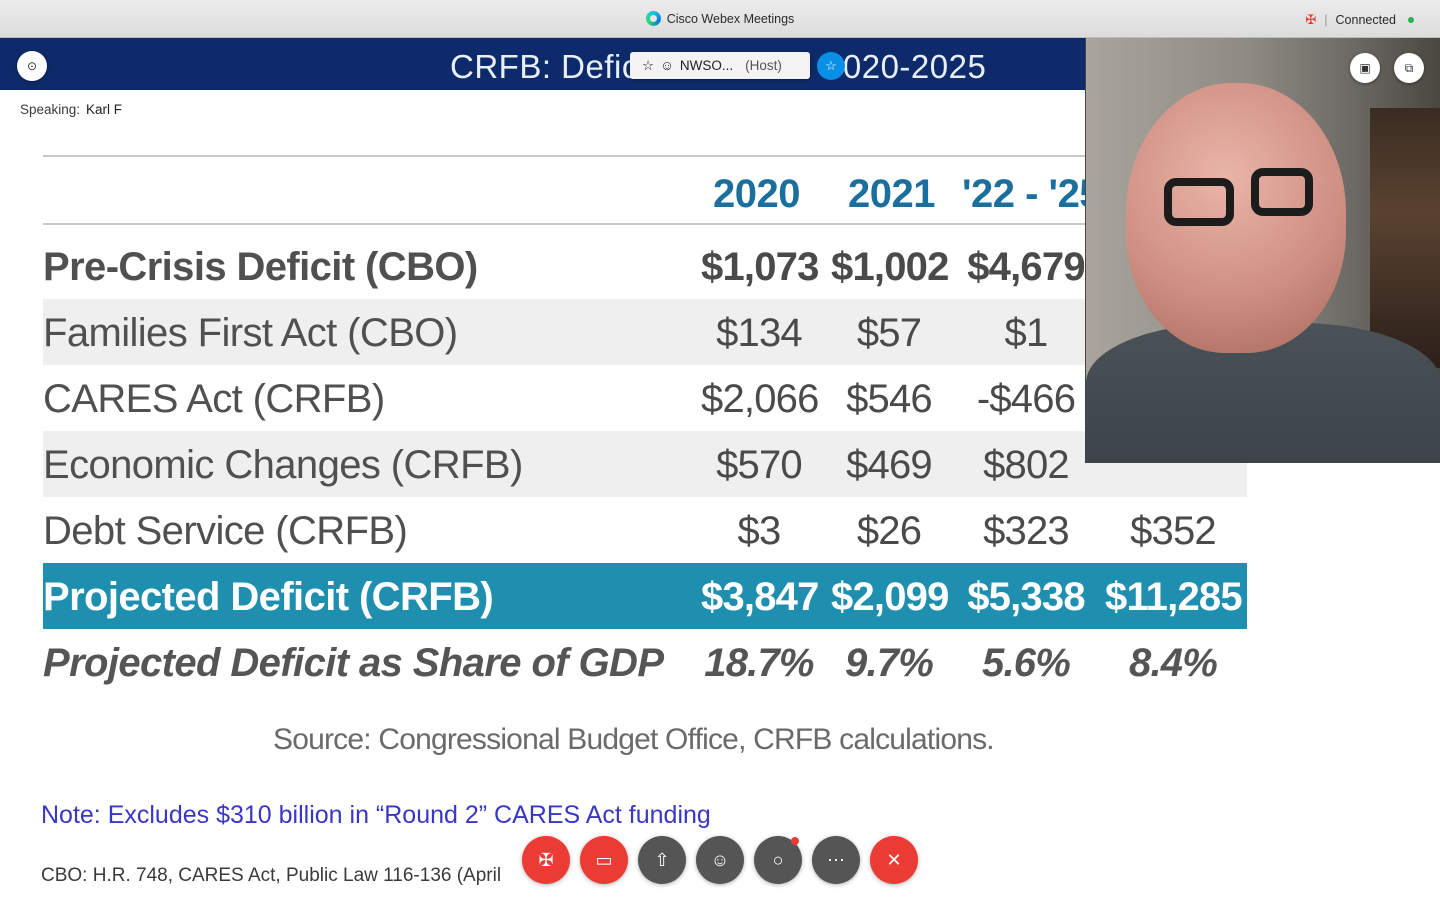 The height and width of the screenshot is (900, 1440). What do you see at coordinates (250, 333) in the screenshot?
I see `row-label: Families First Act (CBO)` at bounding box center [250, 333].